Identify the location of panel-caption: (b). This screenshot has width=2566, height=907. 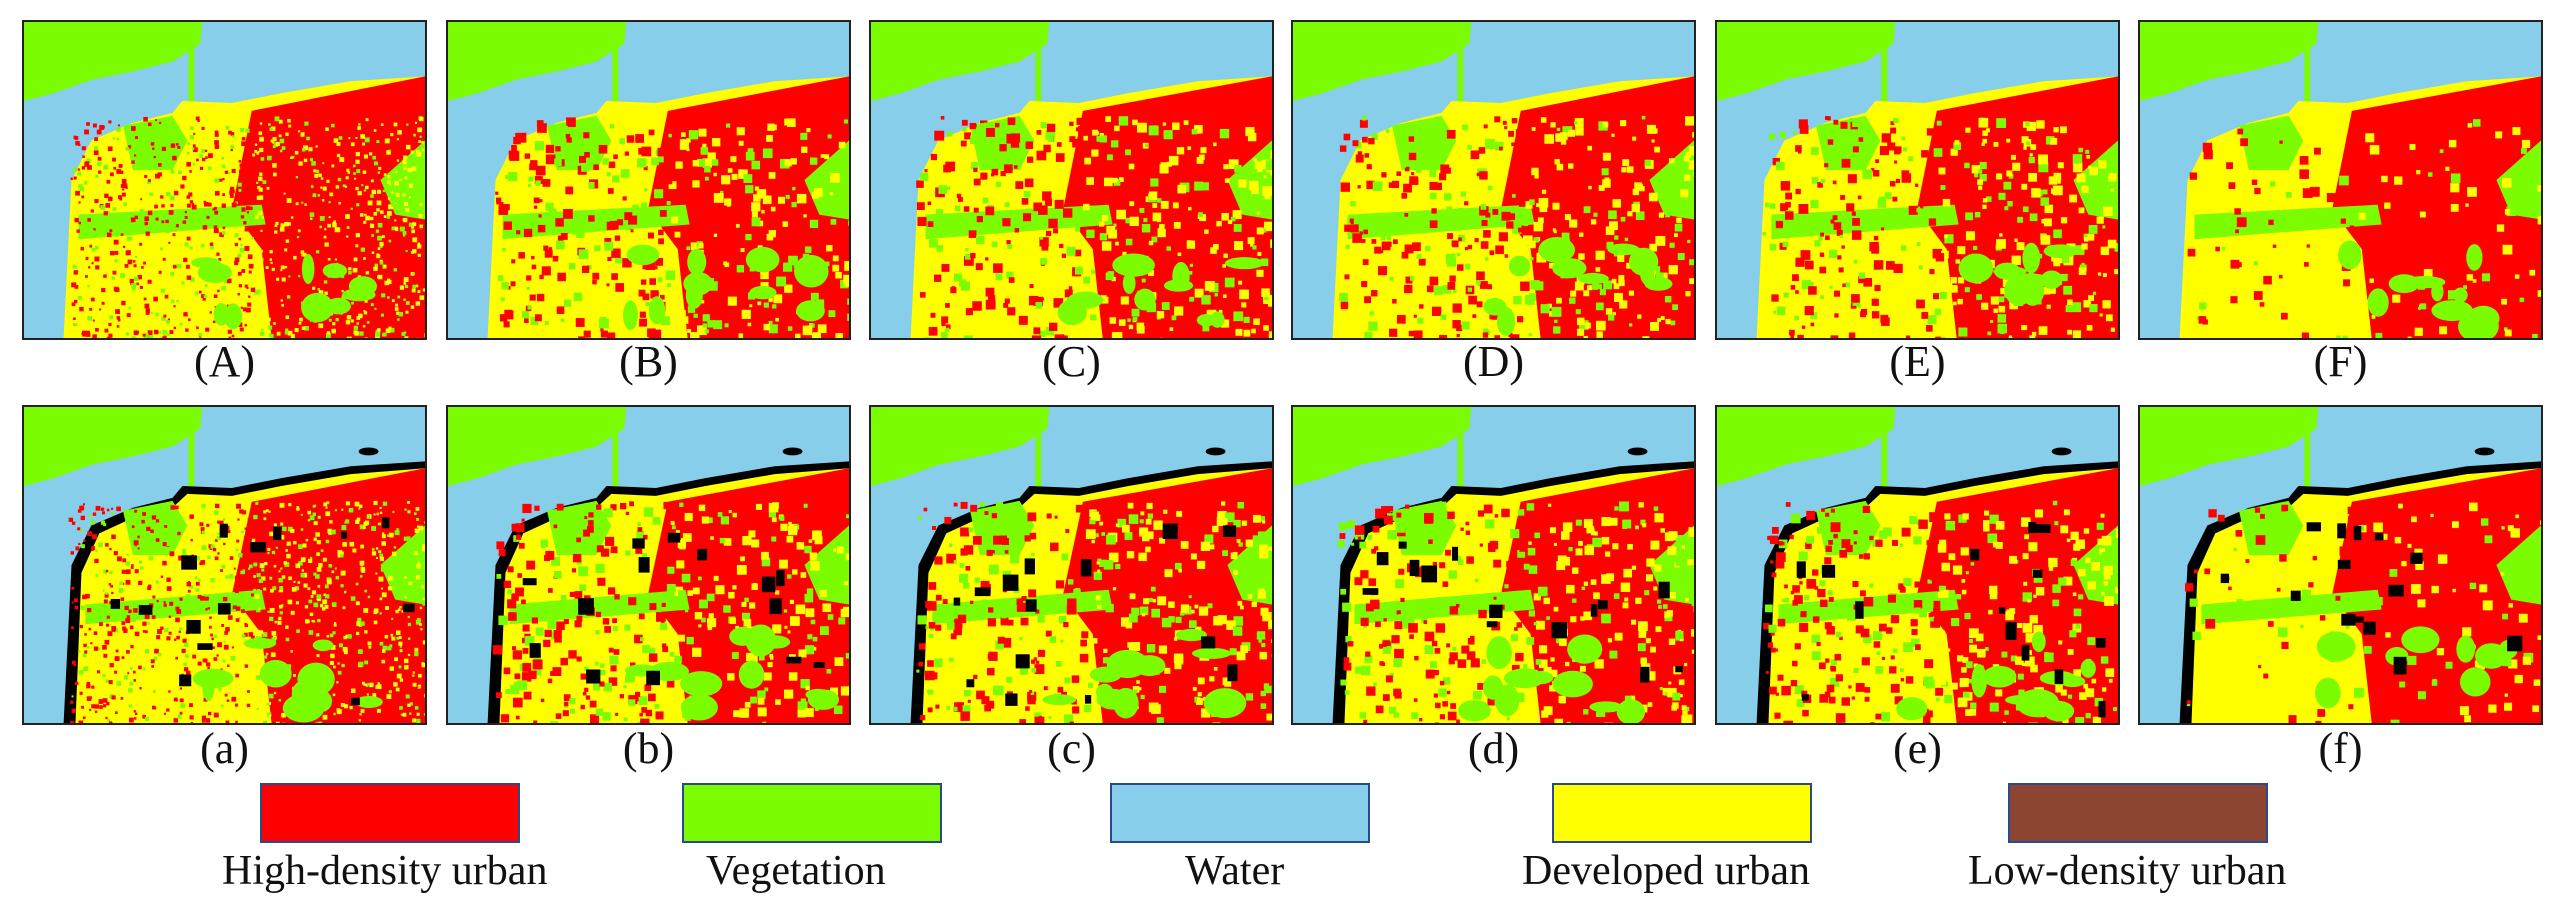
(648, 748).